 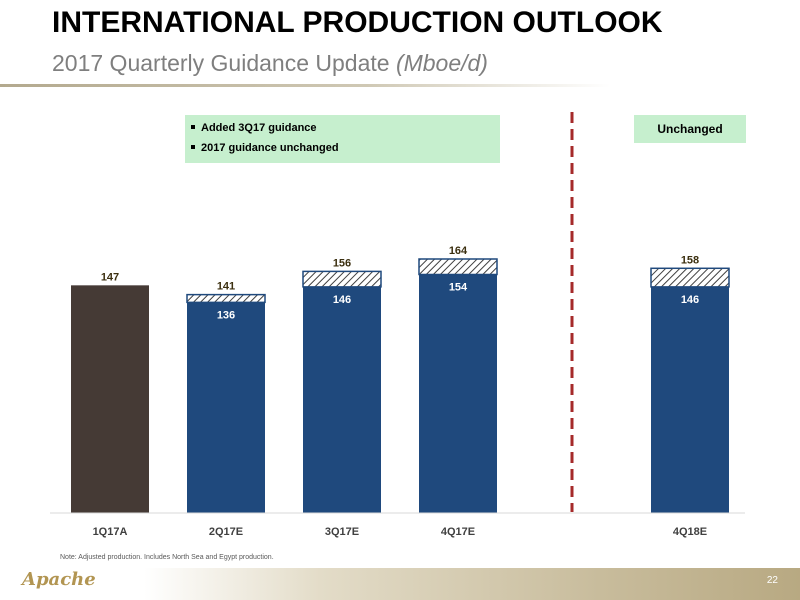 What do you see at coordinates (690, 399) in the screenshot?
I see `bar-base-4q18e` at bounding box center [690, 399].